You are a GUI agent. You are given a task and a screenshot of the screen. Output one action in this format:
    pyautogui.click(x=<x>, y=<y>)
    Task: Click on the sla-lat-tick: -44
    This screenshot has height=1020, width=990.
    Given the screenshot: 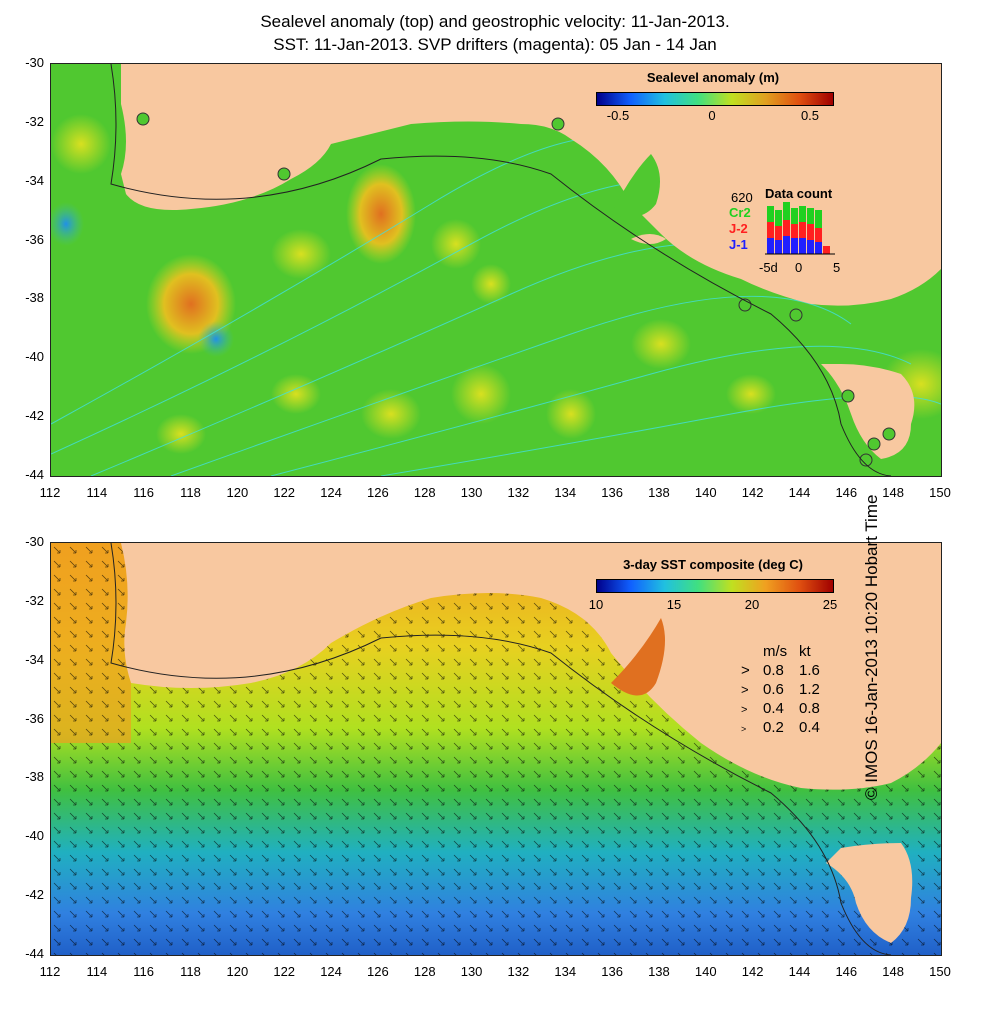 What is the action you would take?
    pyautogui.click(x=34, y=474)
    